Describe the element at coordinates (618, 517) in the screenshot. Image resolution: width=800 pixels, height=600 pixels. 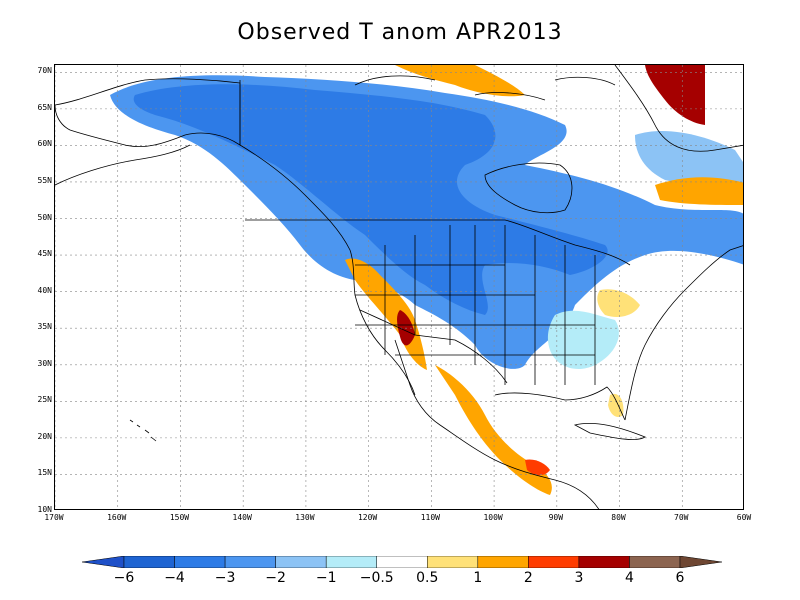
I see `longitude-tick-label: 80W` at that location.